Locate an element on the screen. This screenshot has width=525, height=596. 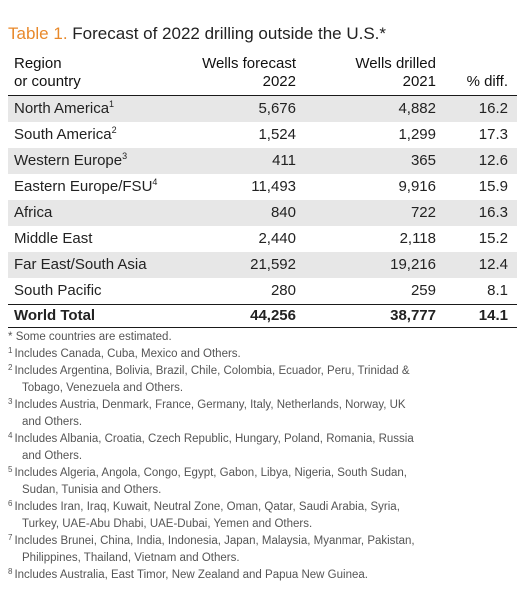
row-region: South America2 is located at coordinates (65, 134).